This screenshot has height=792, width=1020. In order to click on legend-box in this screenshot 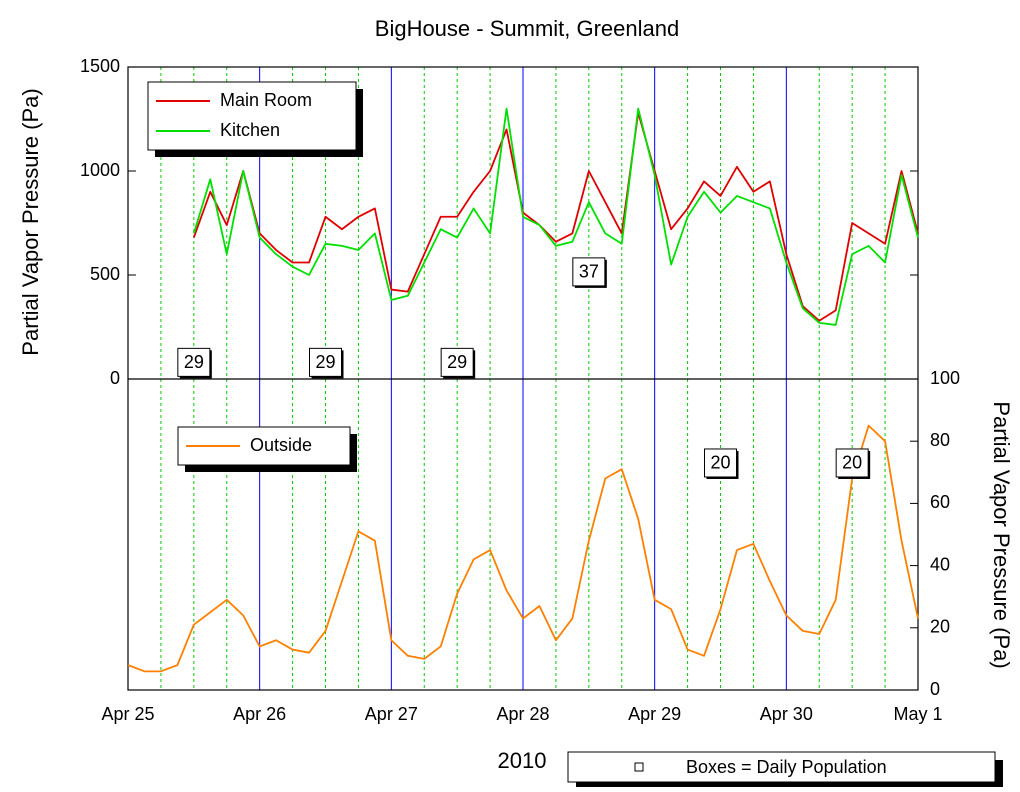, I will do `click(252, 116)`.